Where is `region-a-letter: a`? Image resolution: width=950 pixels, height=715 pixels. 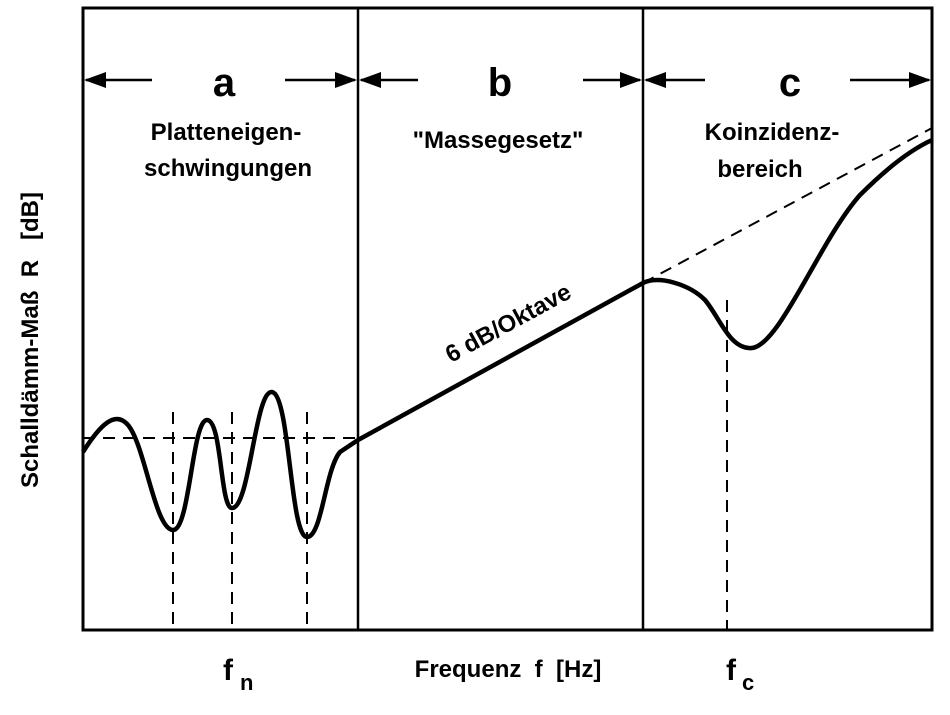 region-a-letter: a is located at coordinates (224, 83).